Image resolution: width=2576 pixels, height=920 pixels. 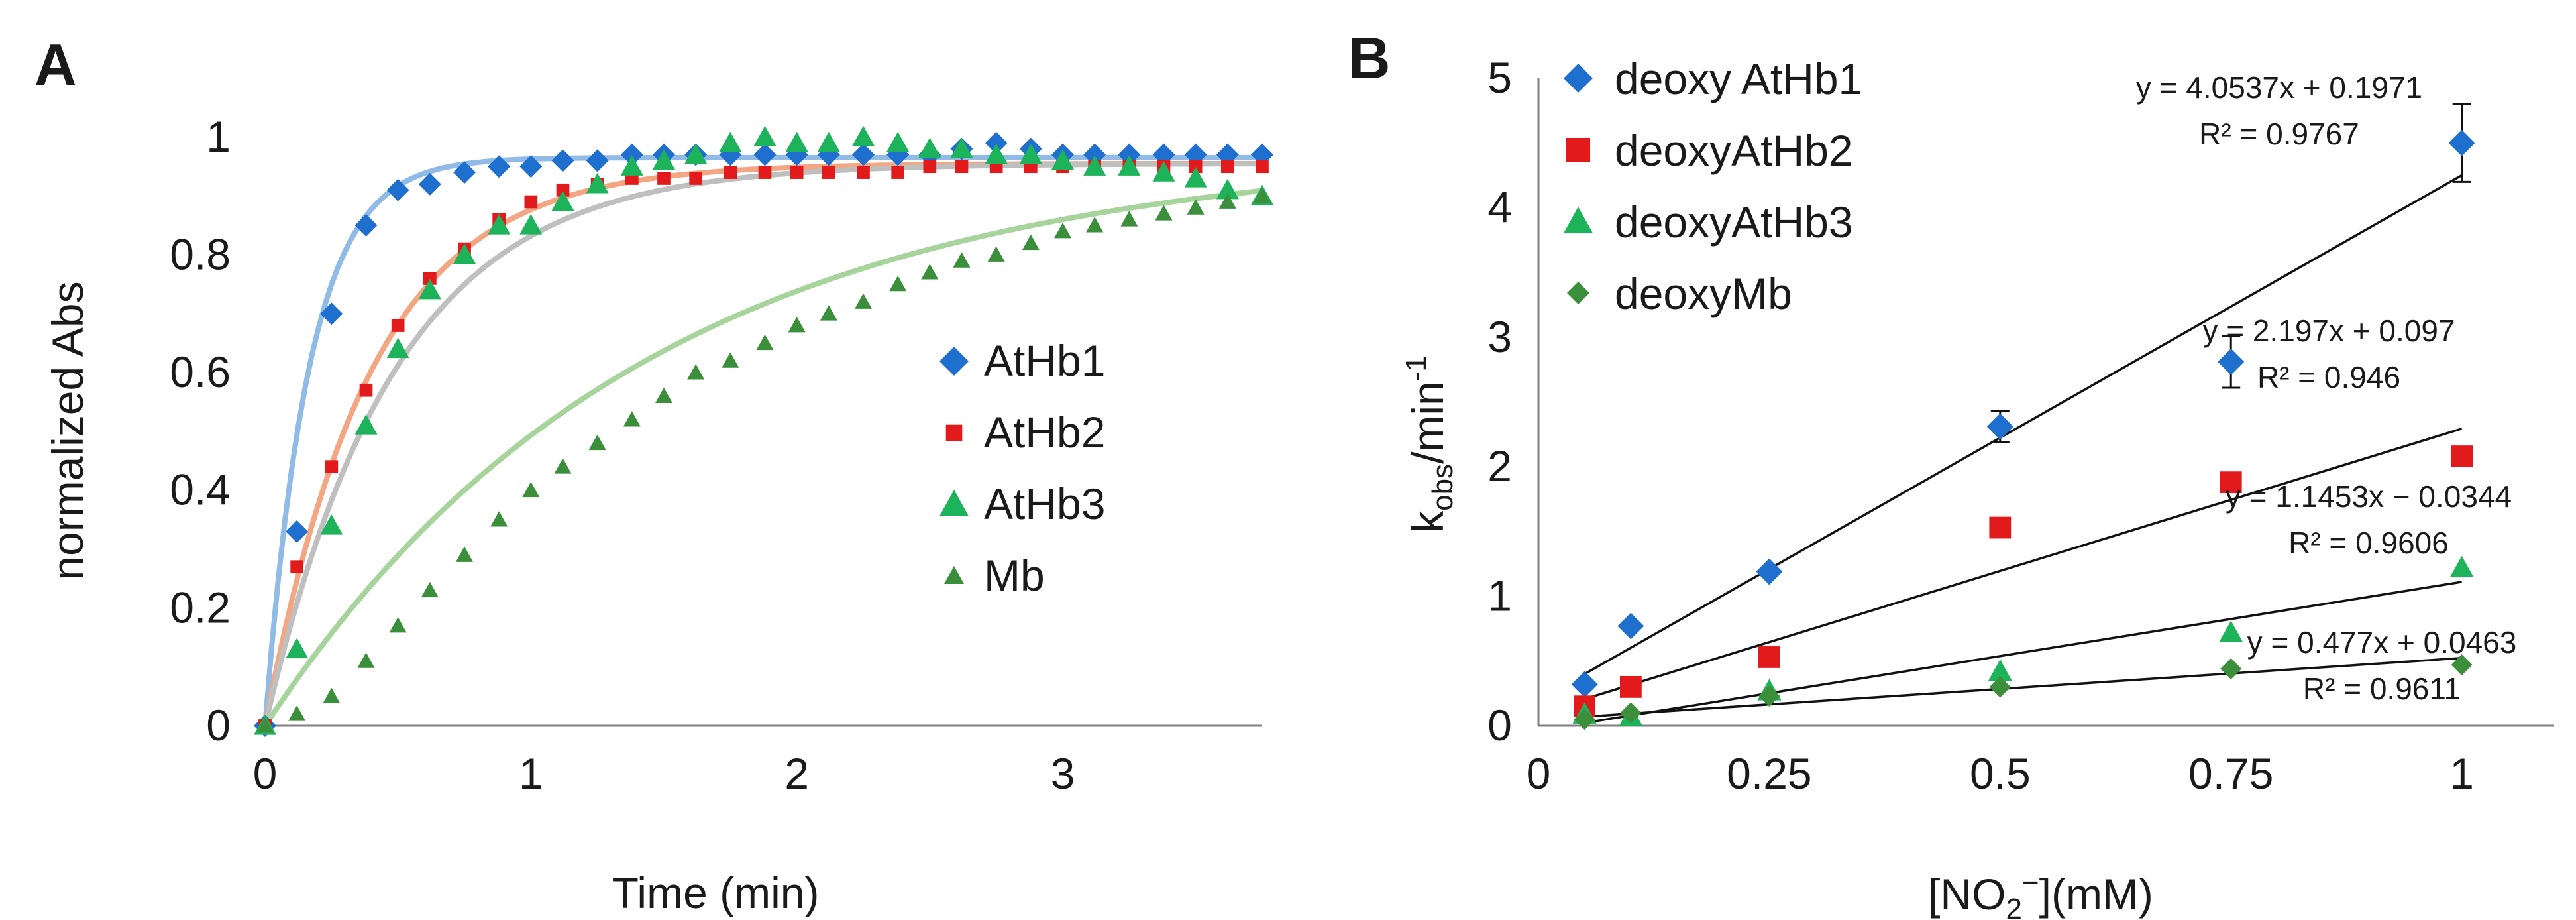 What do you see at coordinates (218, 725) in the screenshot?
I see `chart-a-ytick-label: 0` at bounding box center [218, 725].